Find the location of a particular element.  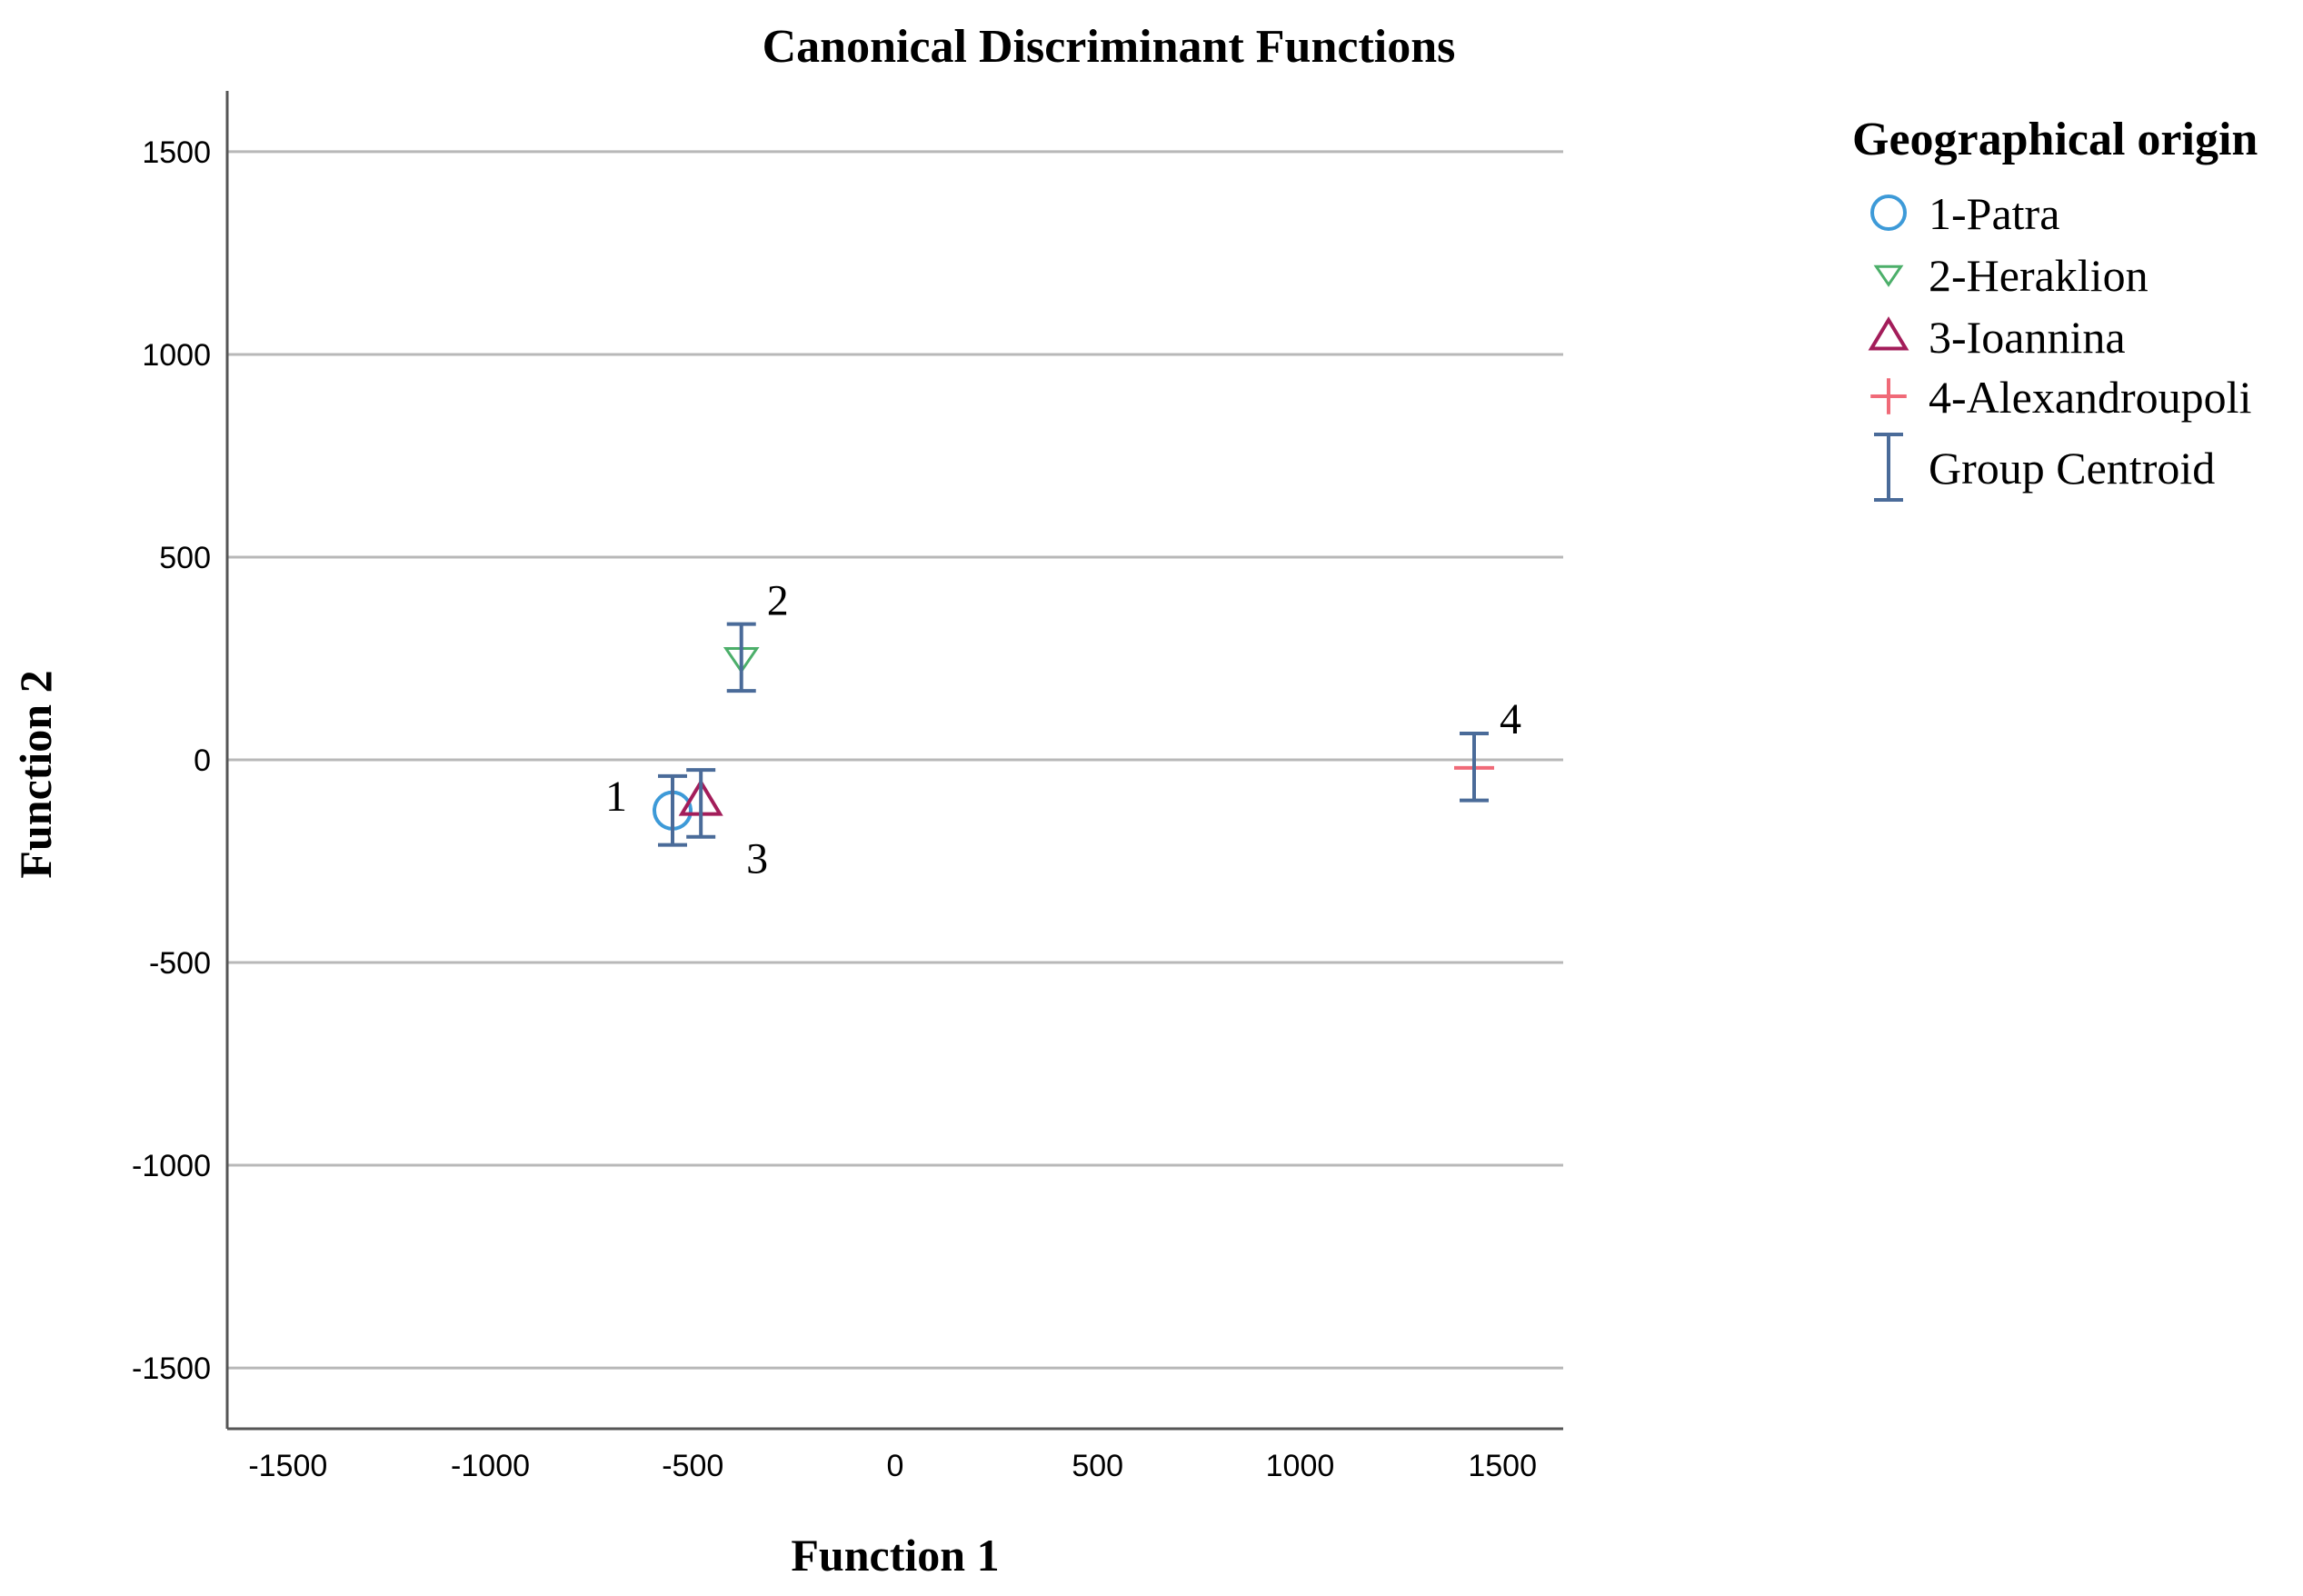

y-tick-labels: 1500 1000 500 0 -500 -1000 -1500 is located at coordinates (171, 760).